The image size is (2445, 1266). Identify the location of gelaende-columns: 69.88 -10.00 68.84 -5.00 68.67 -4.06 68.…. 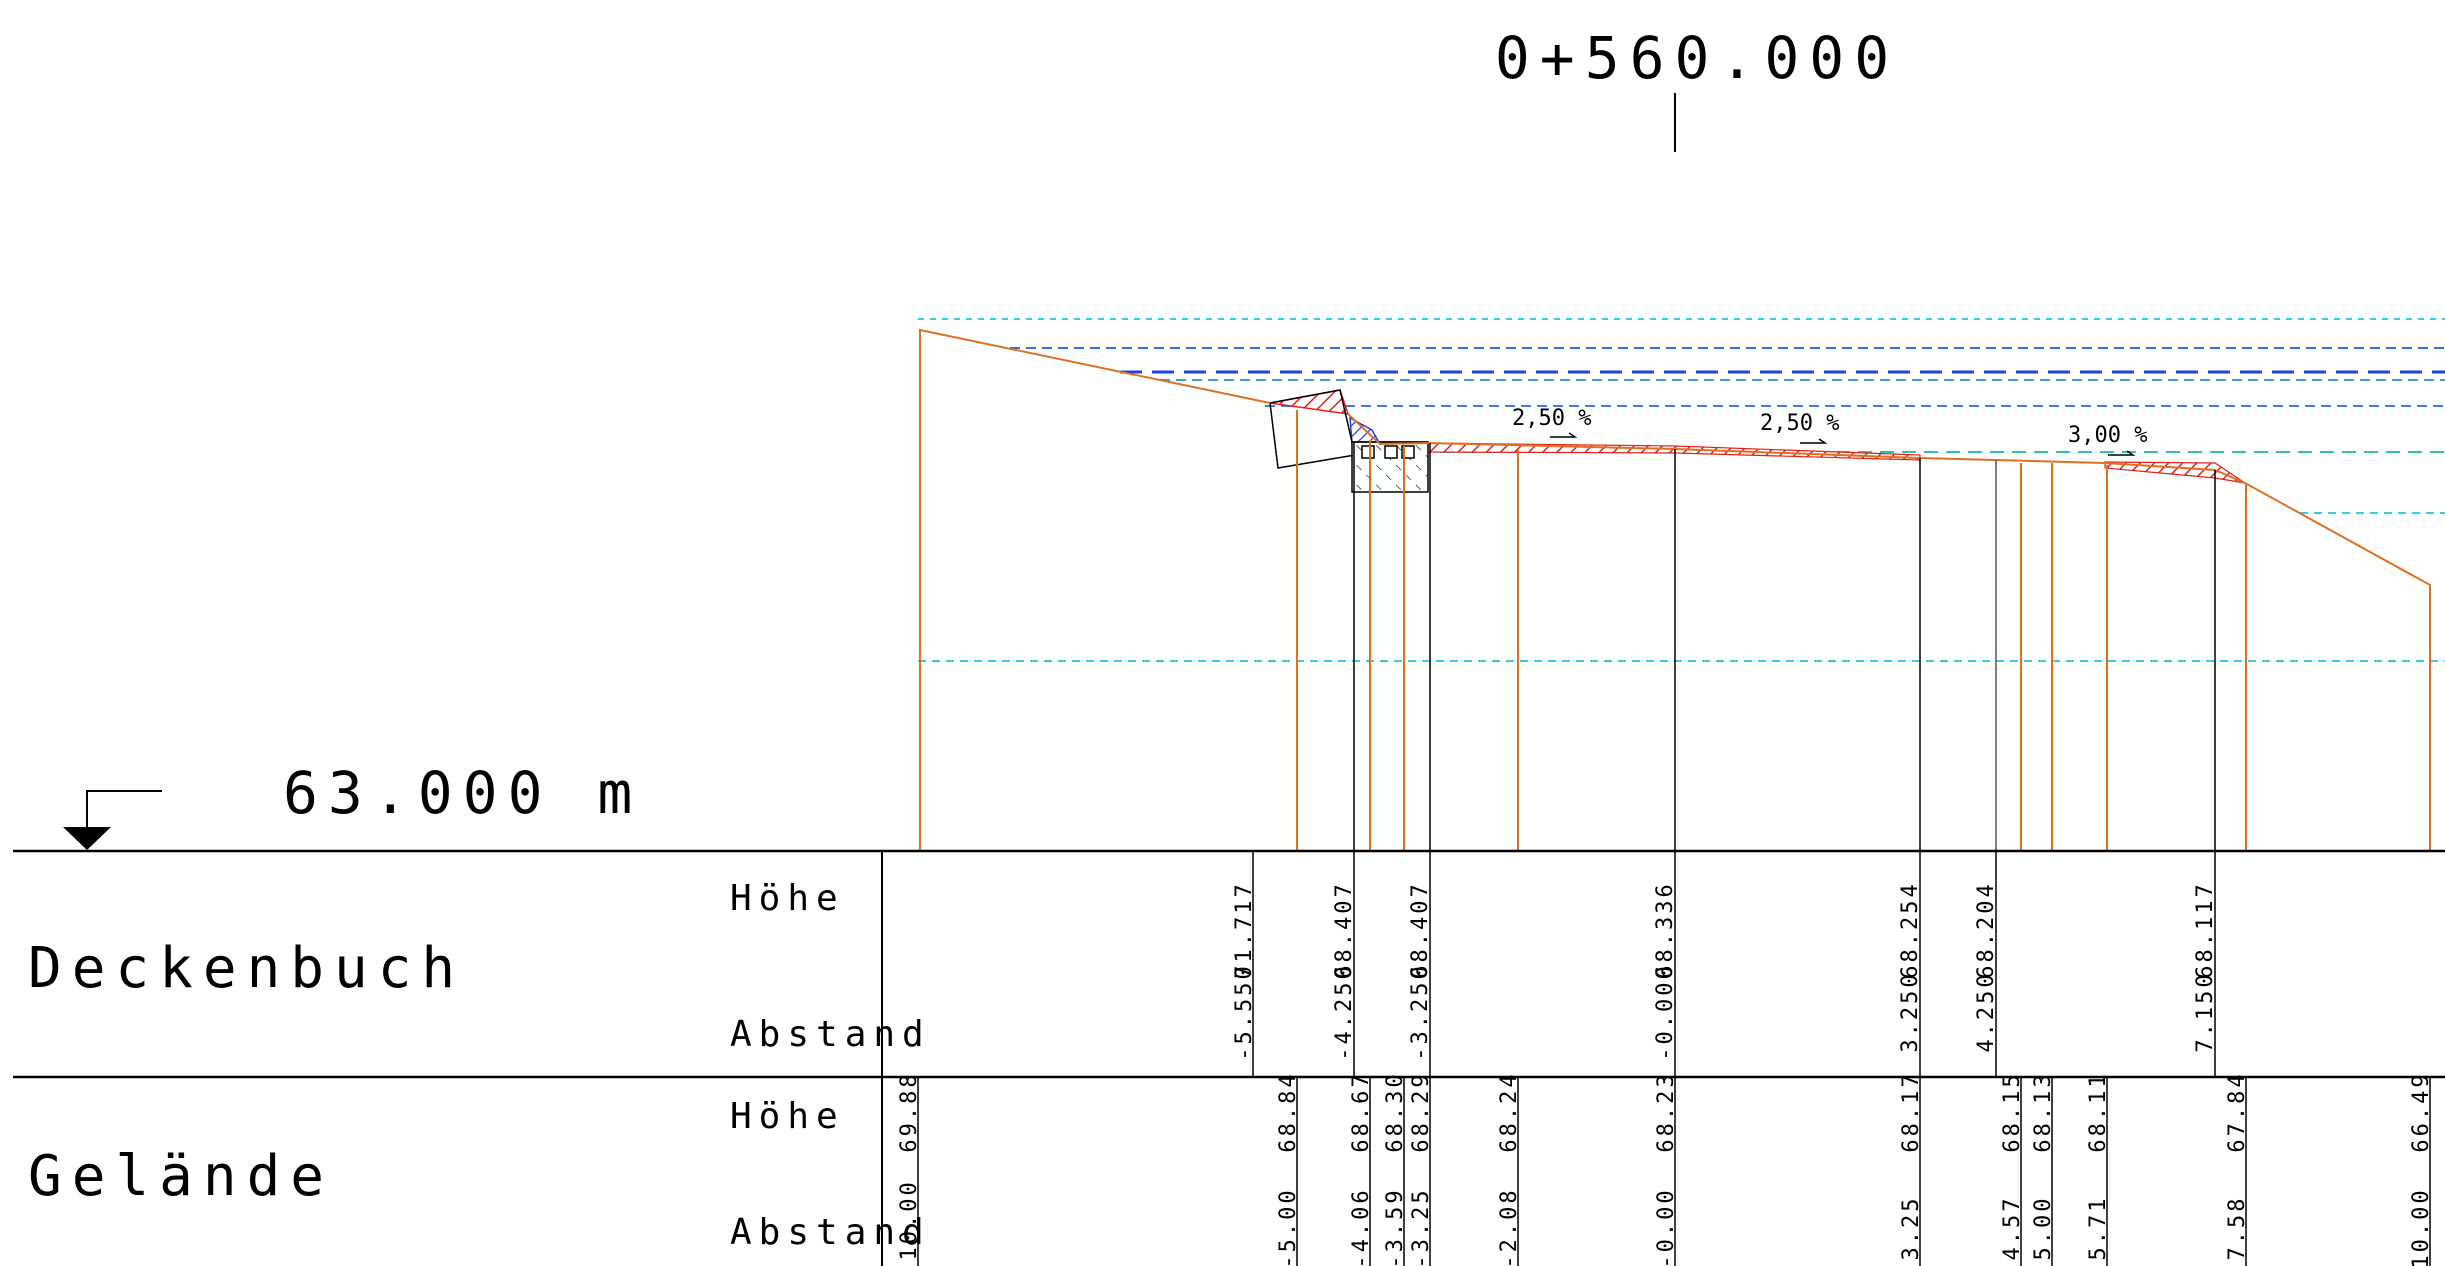
(1665, 1168).